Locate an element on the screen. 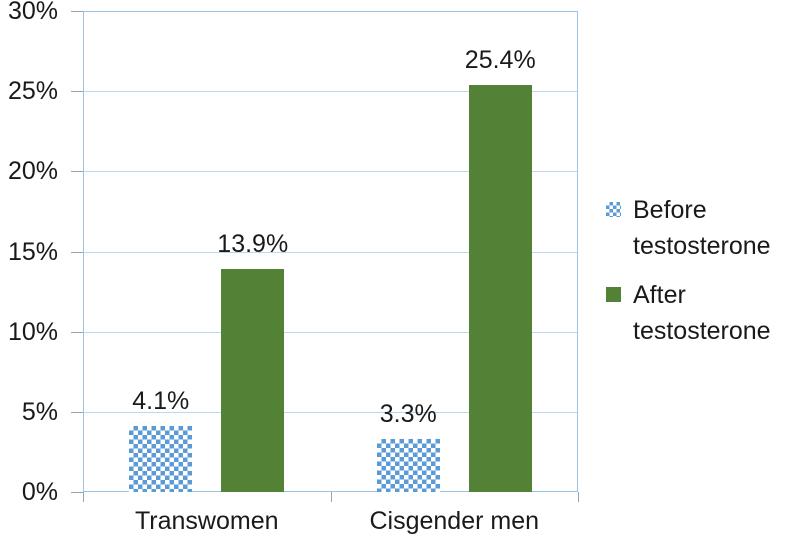 Image resolution: width=800 pixels, height=543 pixels. y-axis-tick-0% is located at coordinates (77, 492).